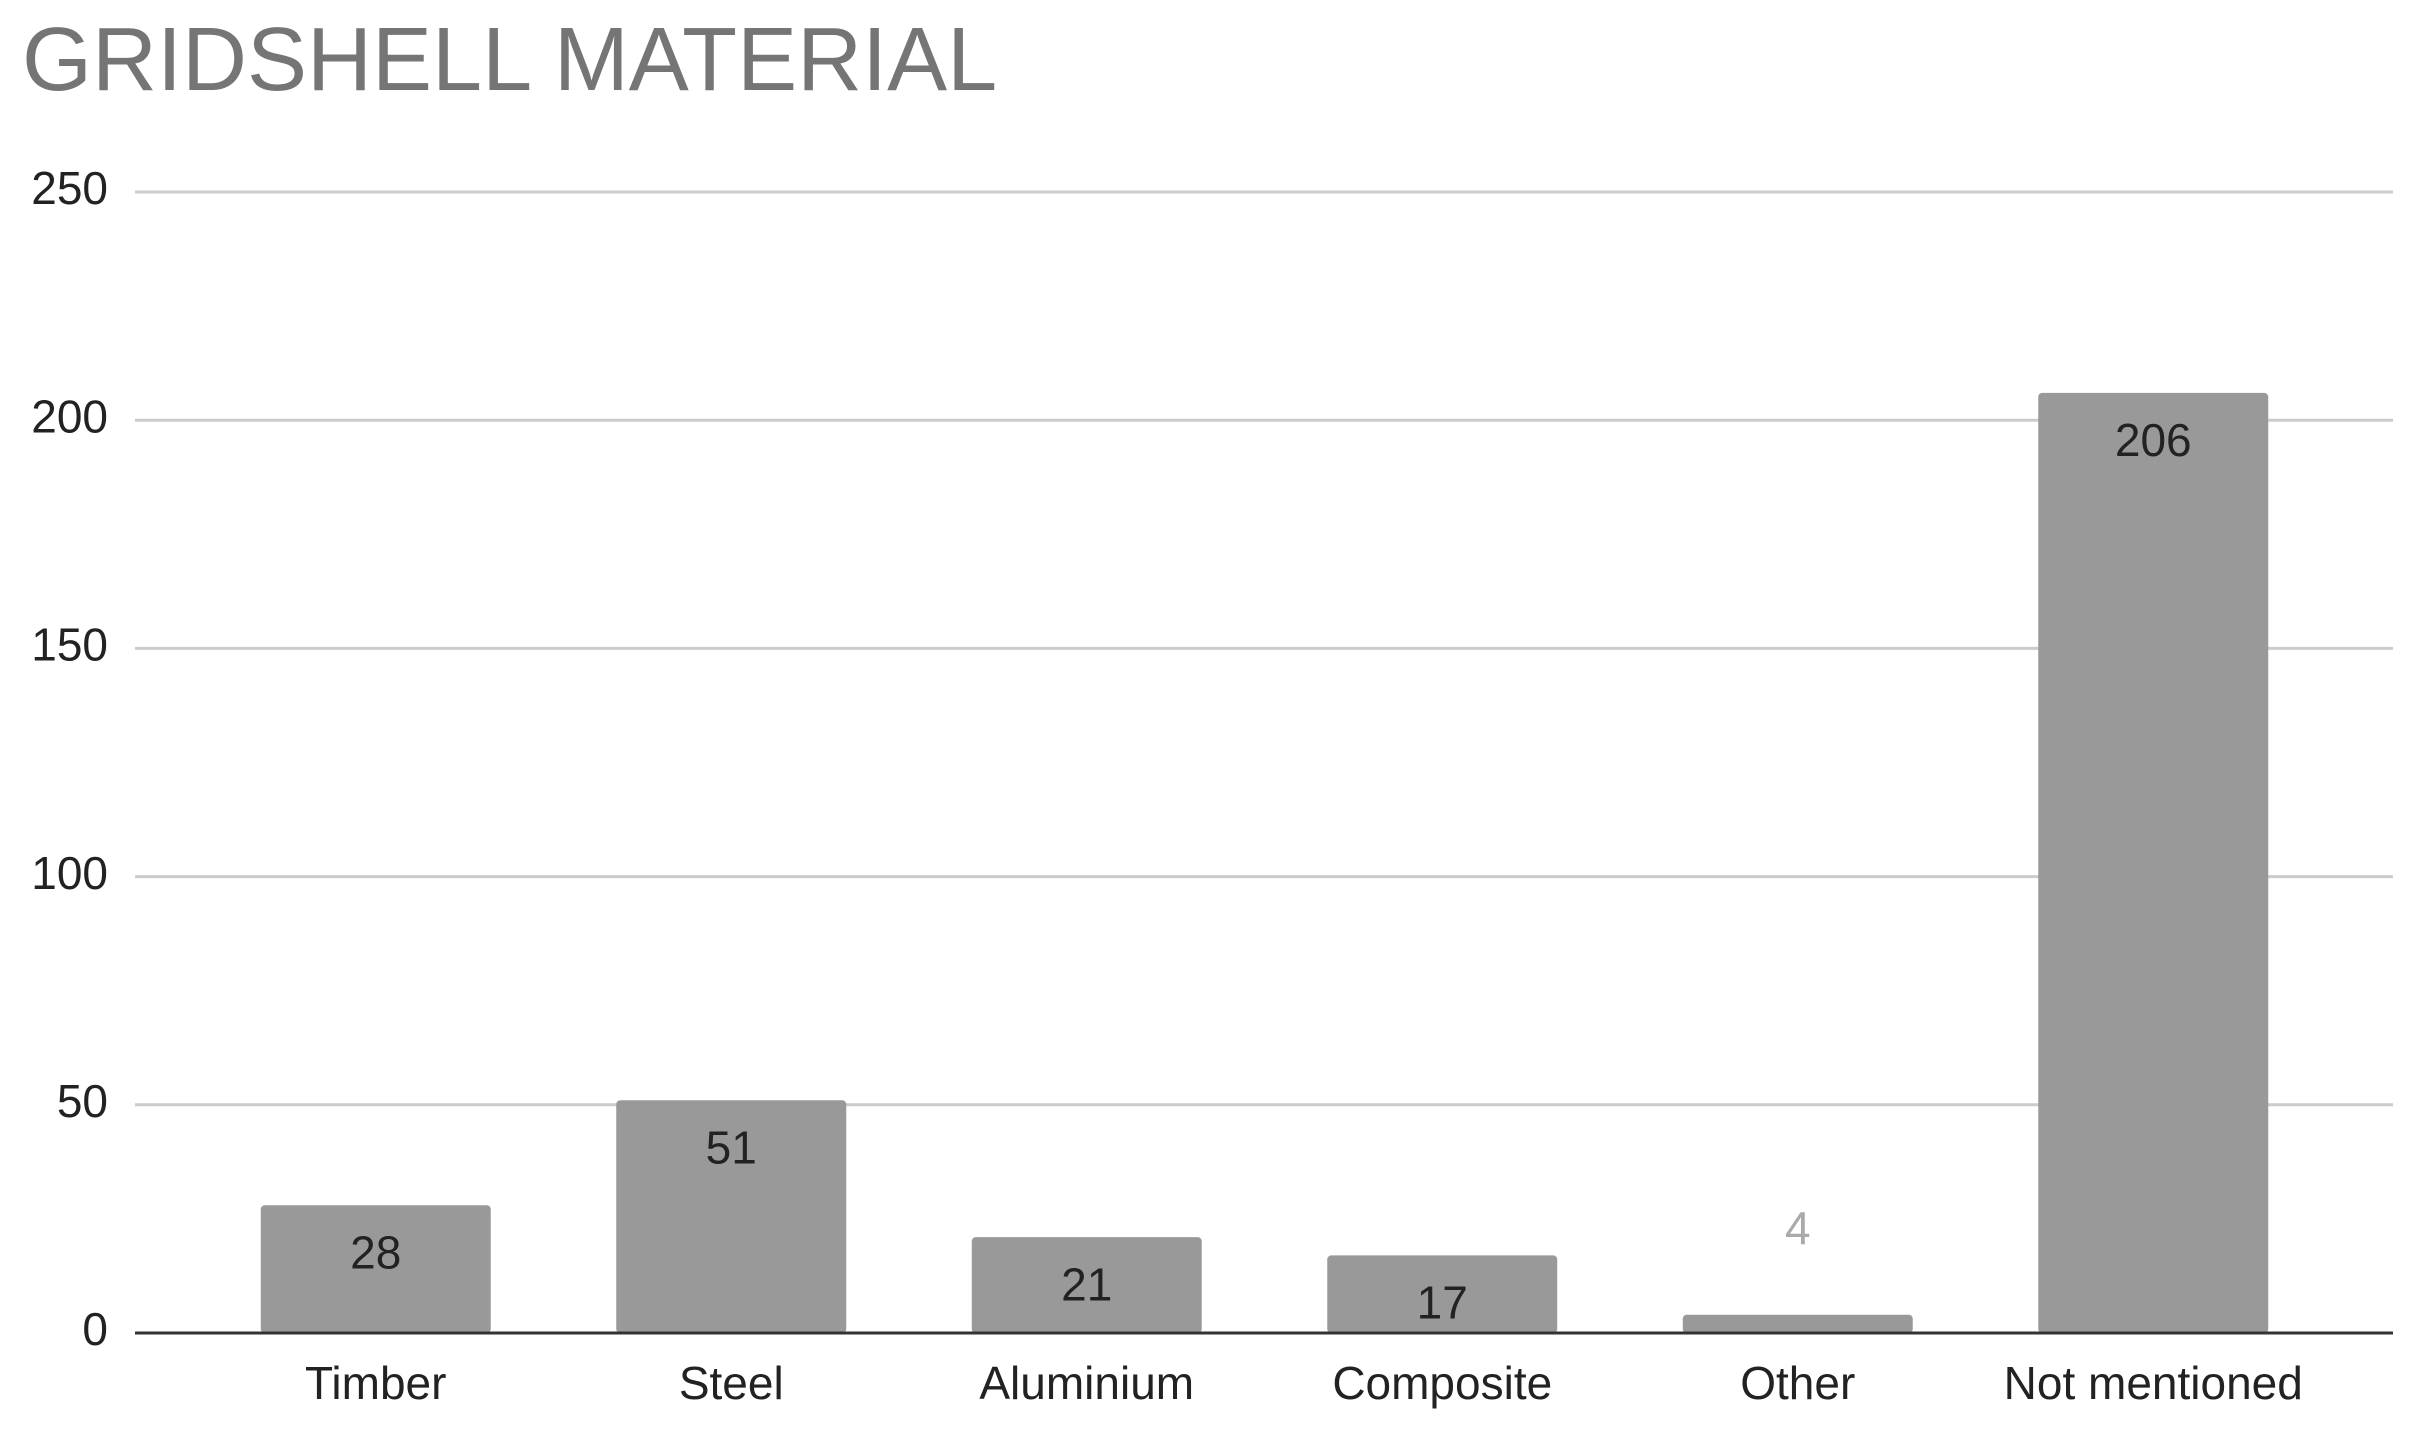 The height and width of the screenshot is (1431, 2409). What do you see at coordinates (731, 1383) in the screenshot?
I see `x-tick-label: Steel` at bounding box center [731, 1383].